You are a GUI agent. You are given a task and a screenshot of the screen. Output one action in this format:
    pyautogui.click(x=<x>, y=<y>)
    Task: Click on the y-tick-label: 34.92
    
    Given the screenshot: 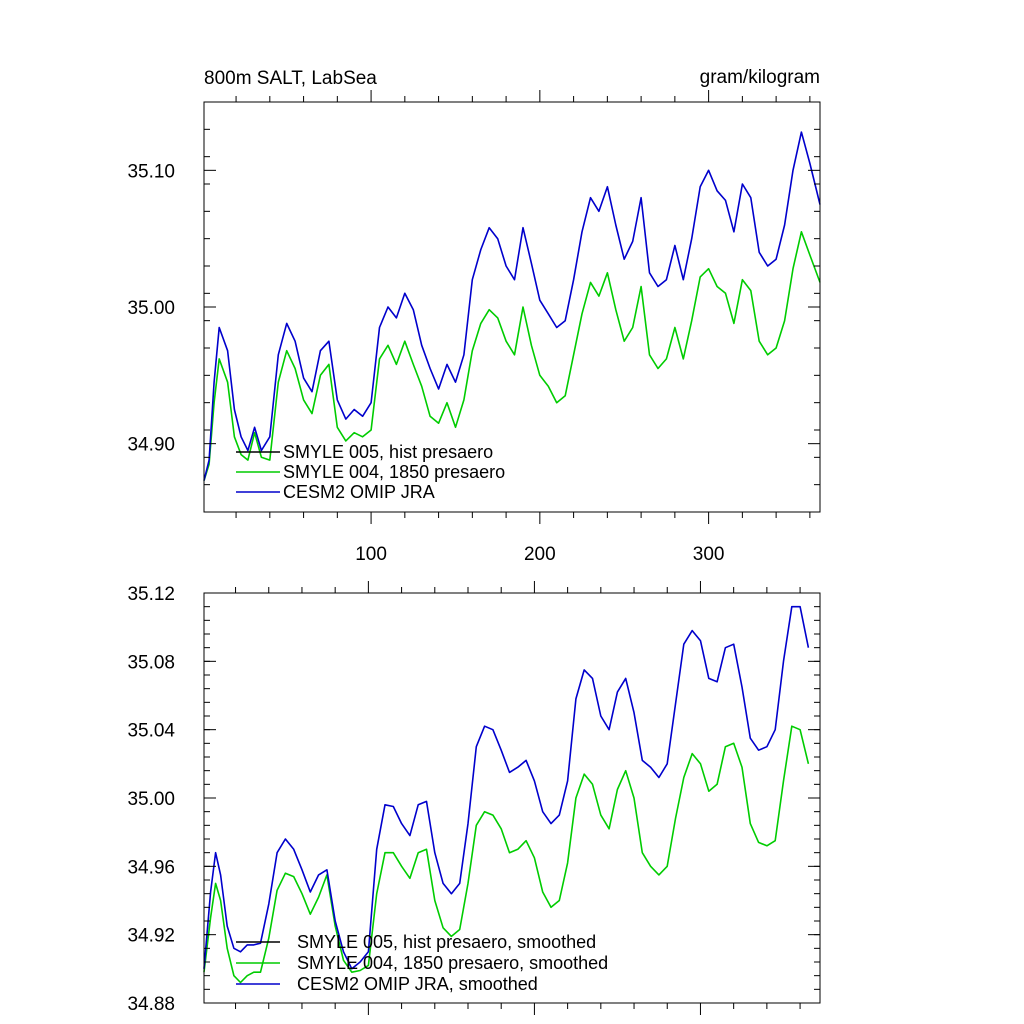 What is the action you would take?
    pyautogui.click(x=151, y=936)
    